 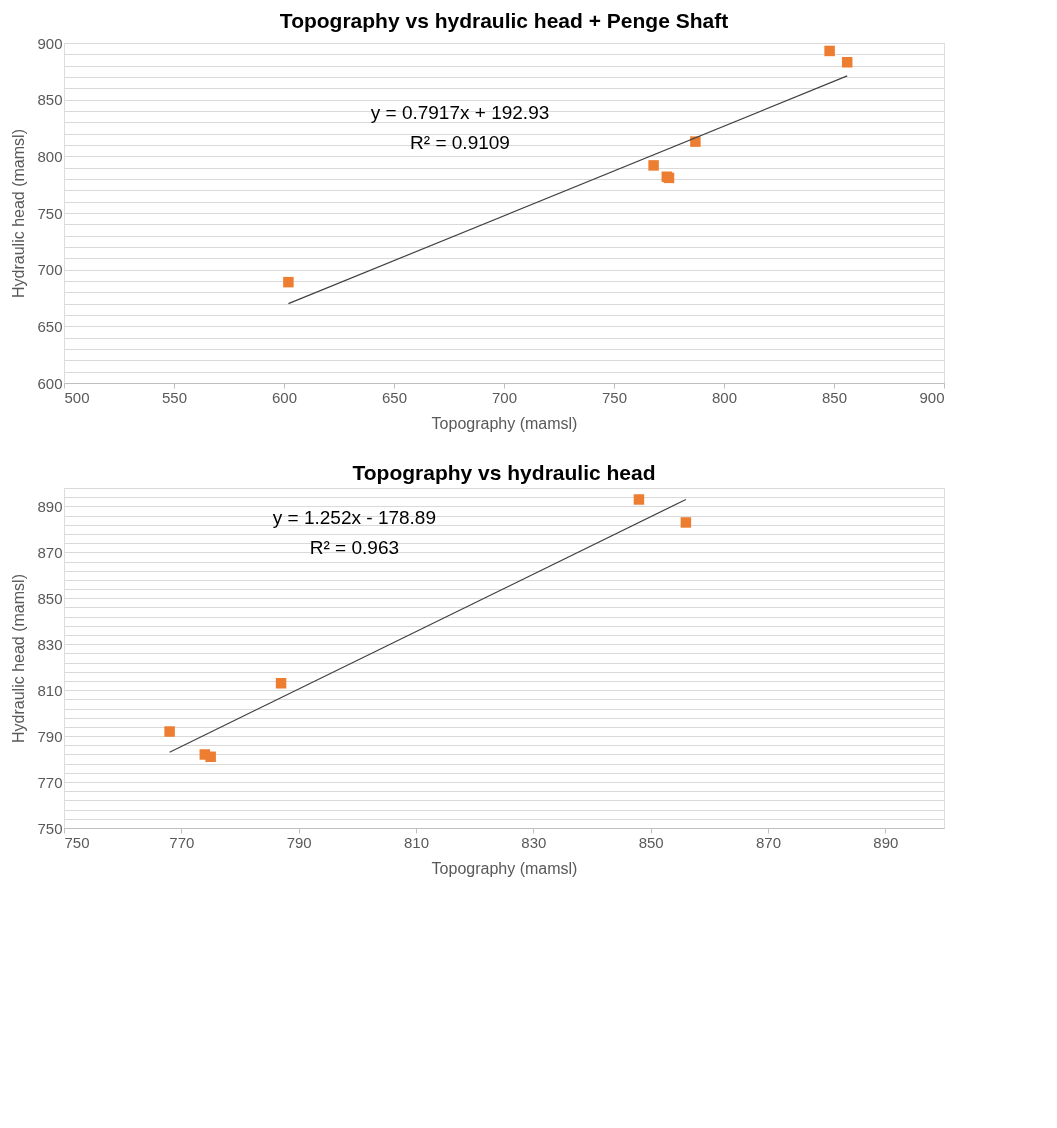 I want to click on x-tick-label: 550, so click(x=174, y=397).